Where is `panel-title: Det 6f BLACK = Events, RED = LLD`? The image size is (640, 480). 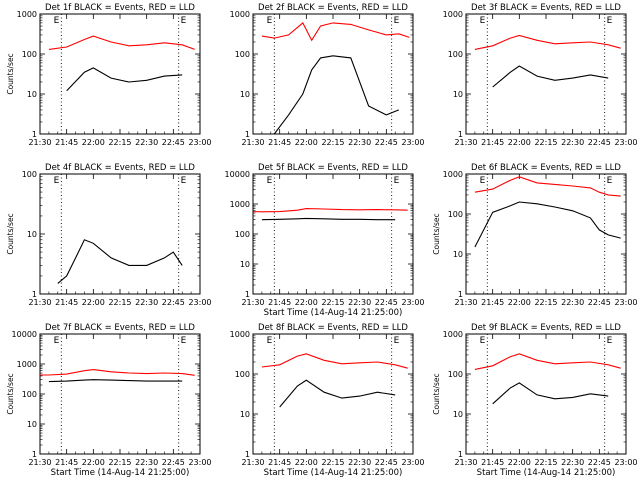 panel-title: Det 6f BLACK = Events, RED = LLD is located at coordinates (546, 168).